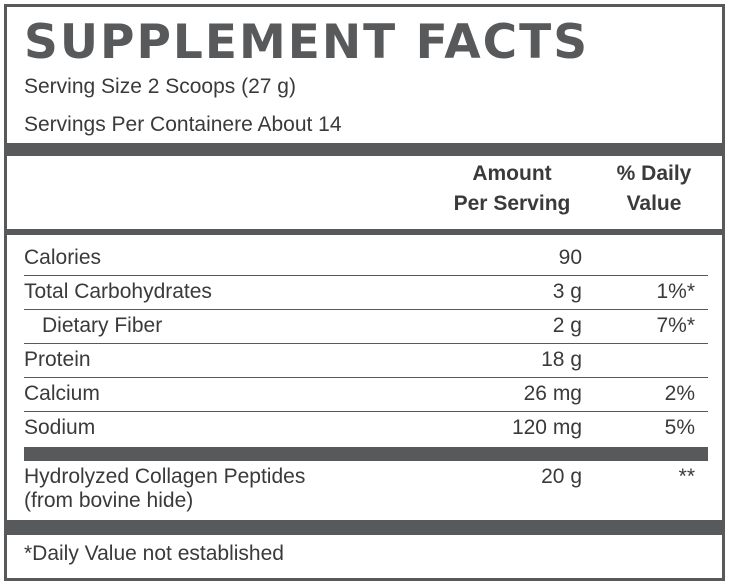  I want to click on nutrient-row-protein: Protein 18 g, so click(366, 361).